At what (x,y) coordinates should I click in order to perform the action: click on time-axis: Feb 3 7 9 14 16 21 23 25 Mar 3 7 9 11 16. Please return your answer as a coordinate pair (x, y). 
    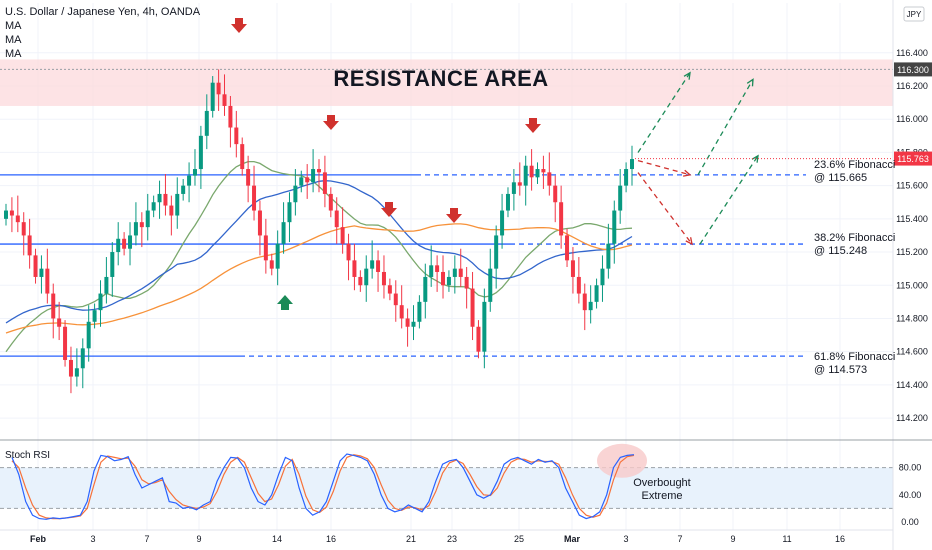
    Looking at the image, I should click on (446, 536).